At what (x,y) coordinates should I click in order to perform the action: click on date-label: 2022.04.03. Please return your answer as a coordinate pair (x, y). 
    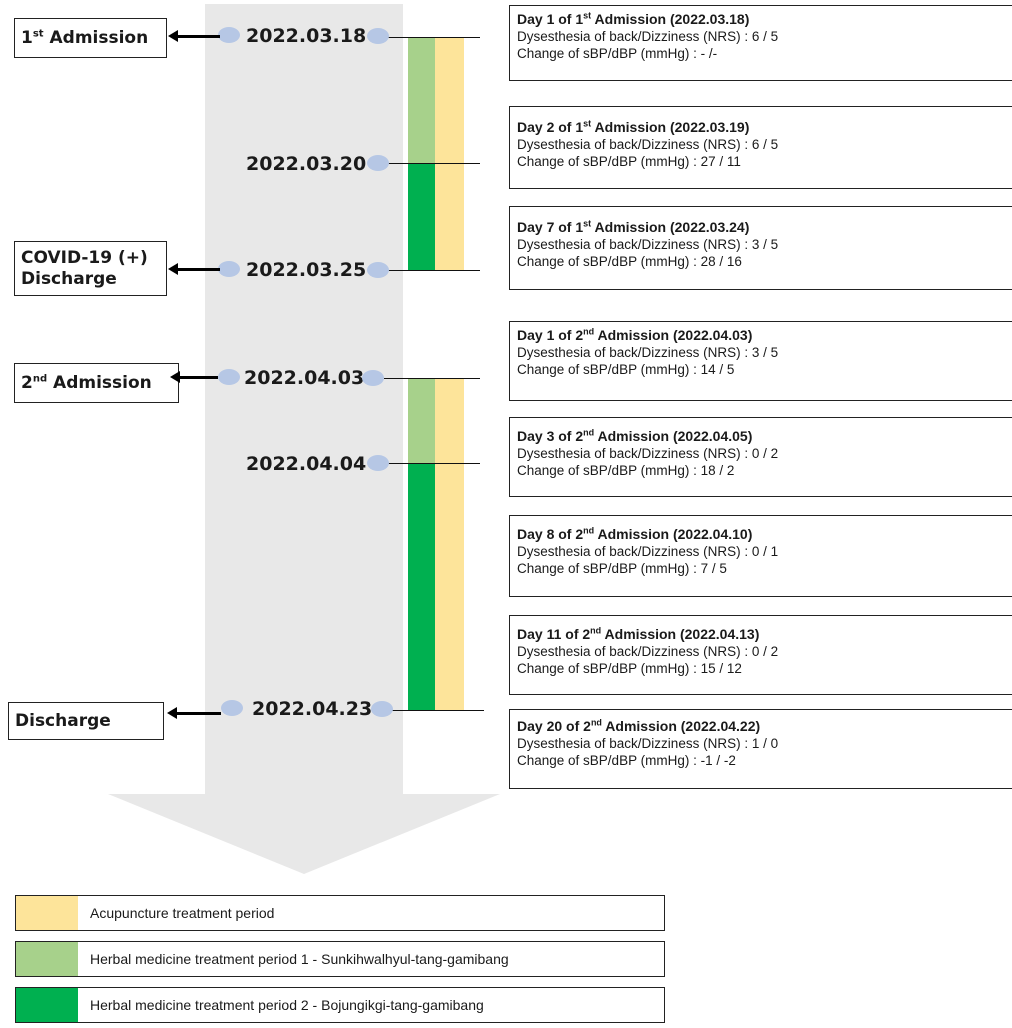
    Looking at the image, I should click on (304, 378).